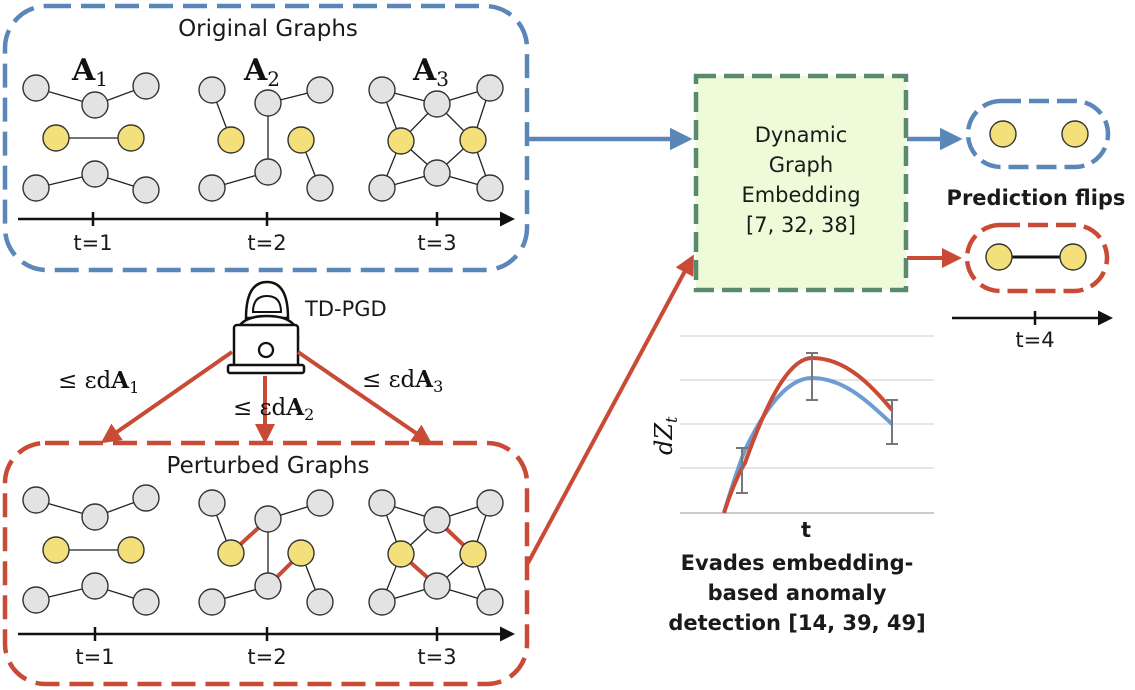  Describe the element at coordinates (273, 409) in the screenshot. I see `budget-label-t2: ≤ εdA2` at that location.